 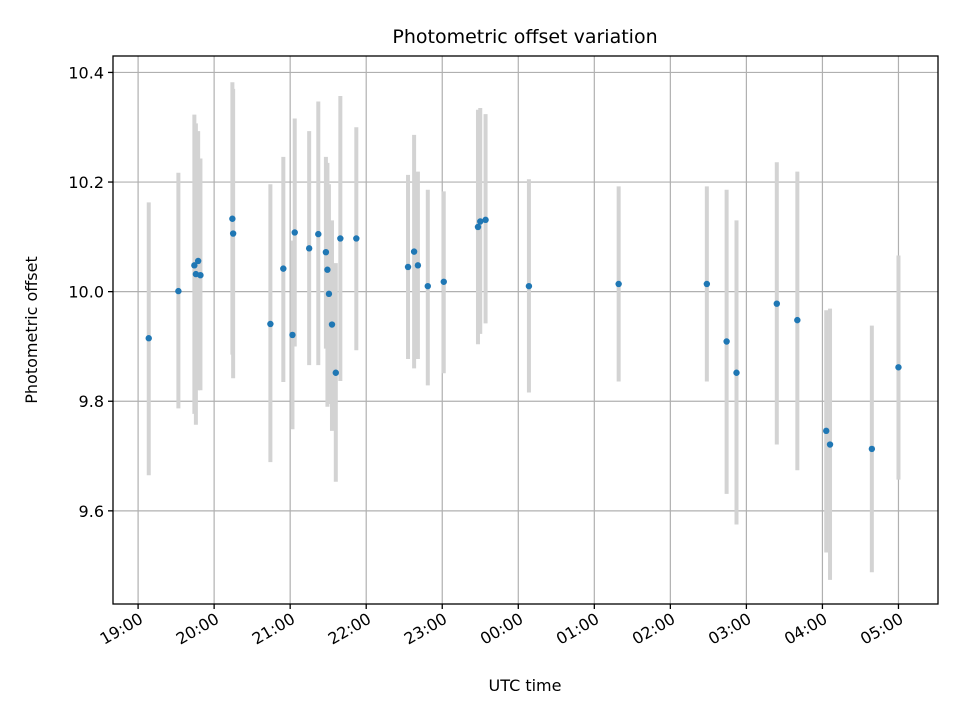 I want to click on y-tick-label: 10.0, so click(x=86, y=292).